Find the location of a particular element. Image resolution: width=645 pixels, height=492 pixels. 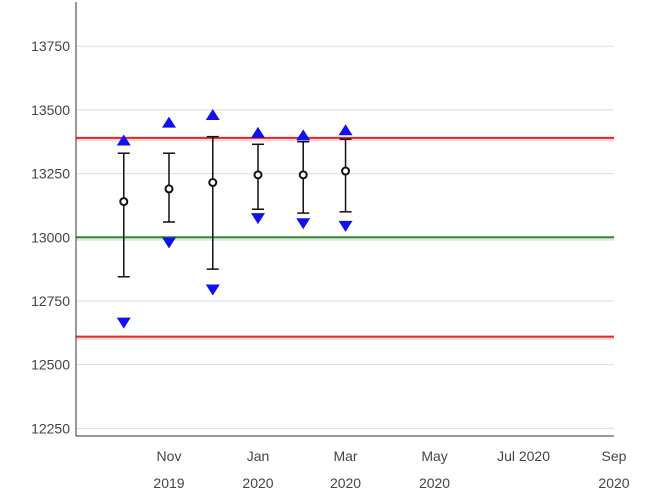

x-tick-label: Mar is located at coordinates (345, 456).